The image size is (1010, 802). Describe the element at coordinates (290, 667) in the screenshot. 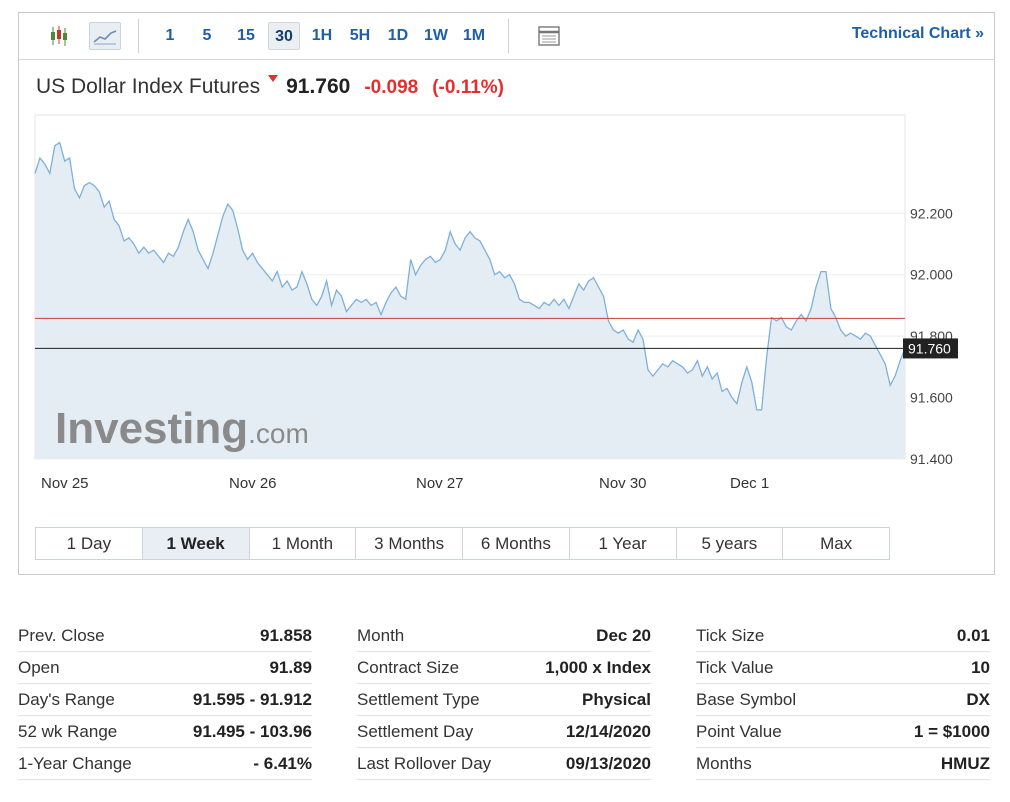

I see `stat-value: 91.89` at that location.